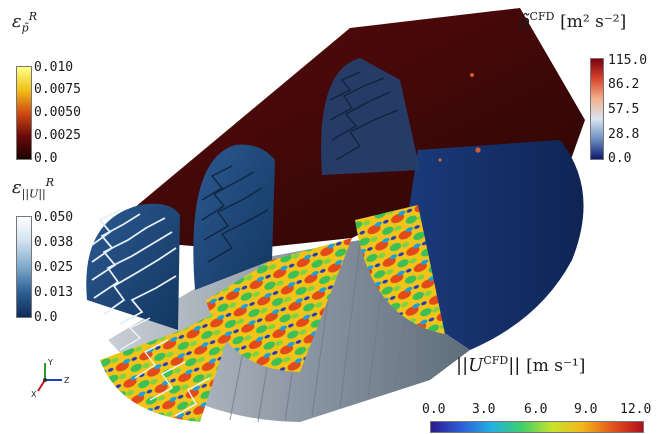 The image size is (662, 434). Describe the element at coordinates (540, 394) in the screenshot. I see `legend-velocity: ||UCFD|| [m s⁻¹] 0.0 3.0 6.0 9.0 12.0` at that location.